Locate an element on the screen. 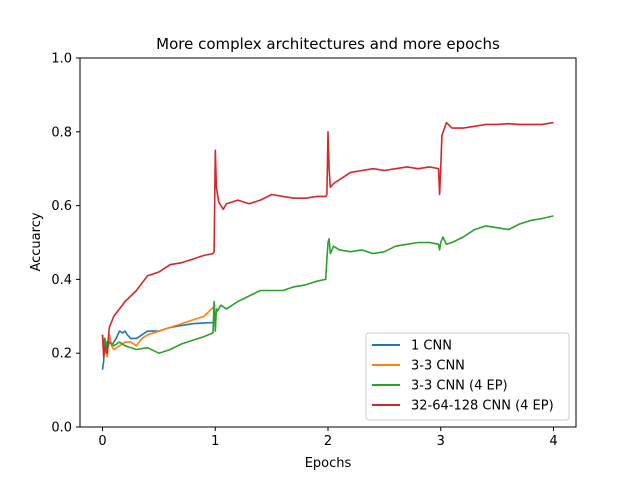  y-tick-label: 0.4 is located at coordinates (61, 280).